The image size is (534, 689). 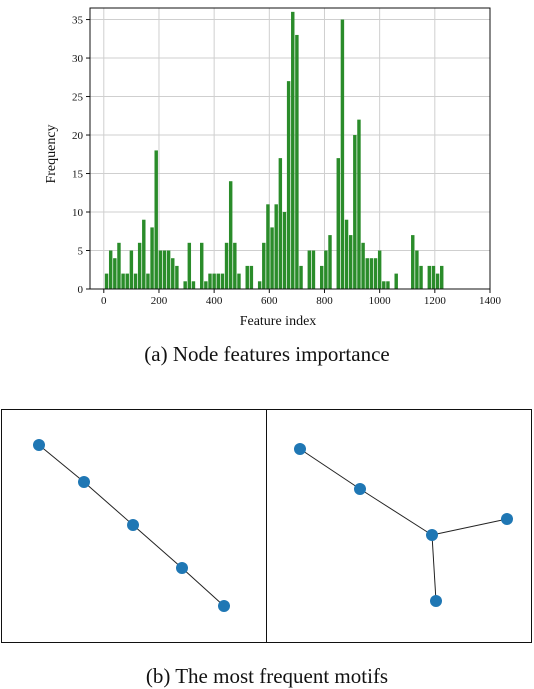 I want to click on caption-a: (a) Node features importance, so click(x=267, y=354).